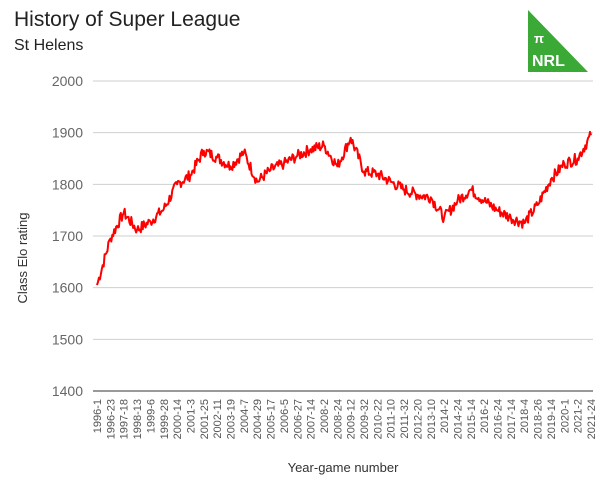  What do you see at coordinates (365, 419) in the screenshot?
I see `x-tick-label: 2009-32` at bounding box center [365, 419].